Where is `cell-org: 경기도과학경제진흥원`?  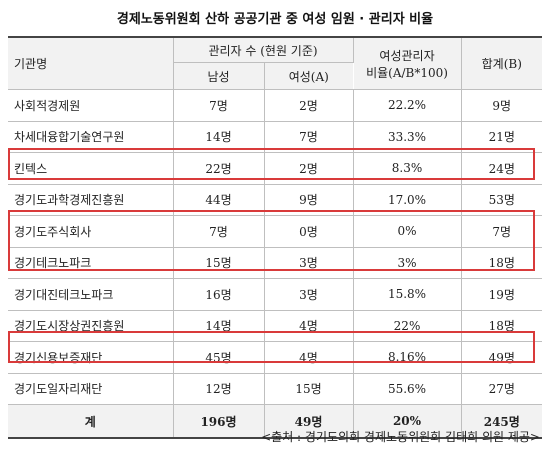 cell-org: 경기도과학경제진흥원 is located at coordinates (91, 199).